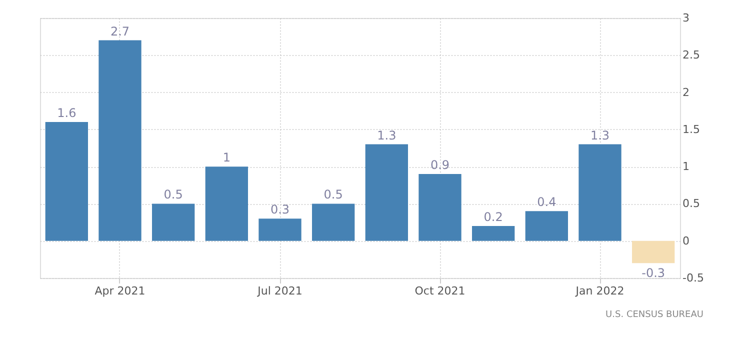 This screenshot has width=730, height=349. I want to click on y-tick-label: 0.5, so click(691, 203).